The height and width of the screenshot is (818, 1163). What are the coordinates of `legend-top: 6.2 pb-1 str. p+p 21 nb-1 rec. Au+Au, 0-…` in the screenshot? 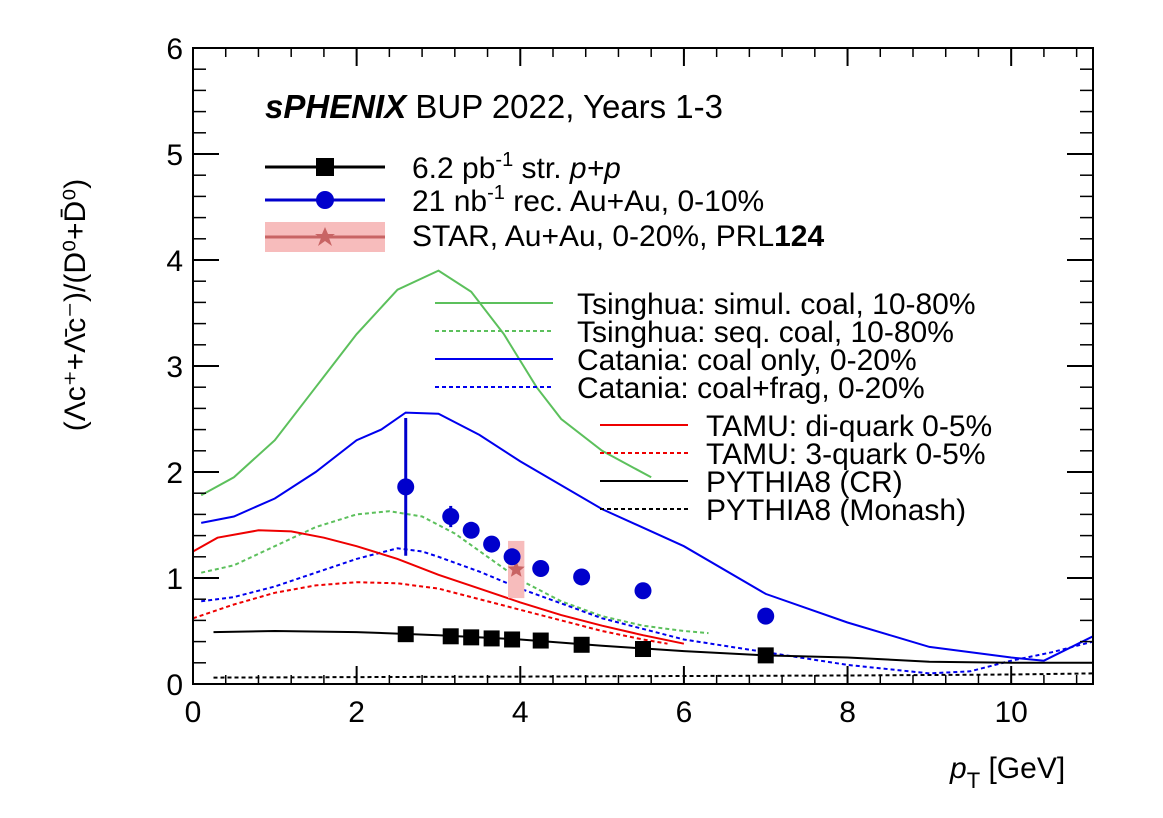 It's located at (544, 201).